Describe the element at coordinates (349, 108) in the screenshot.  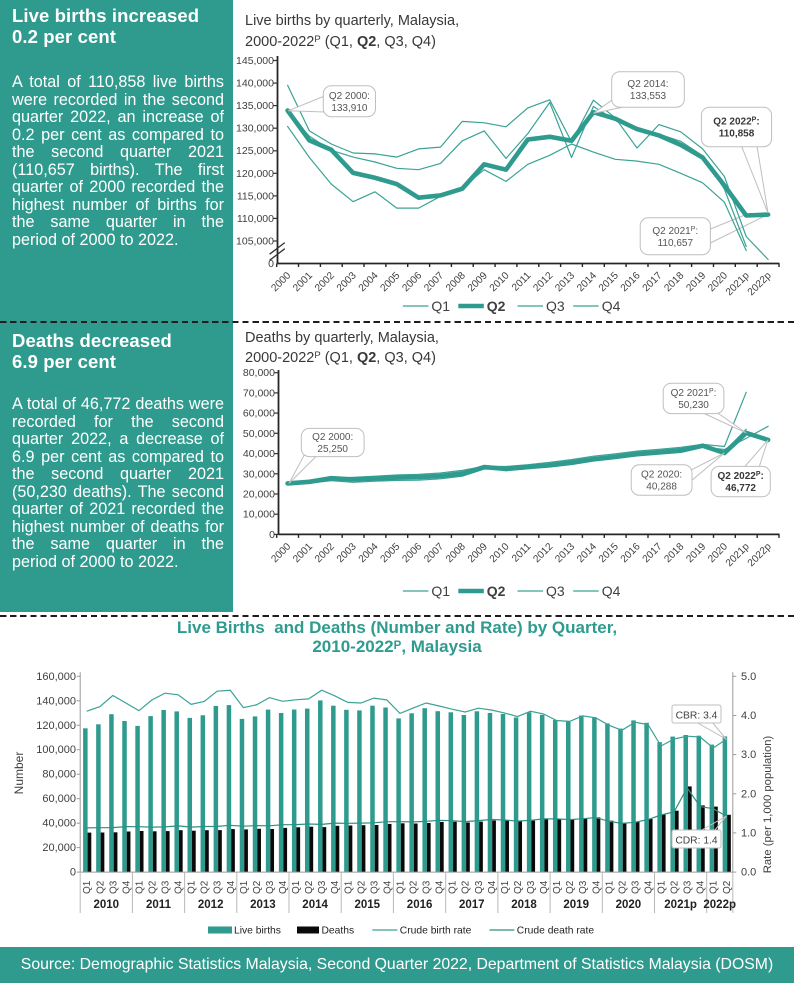
I see `svg-text: 133,910` at that location.